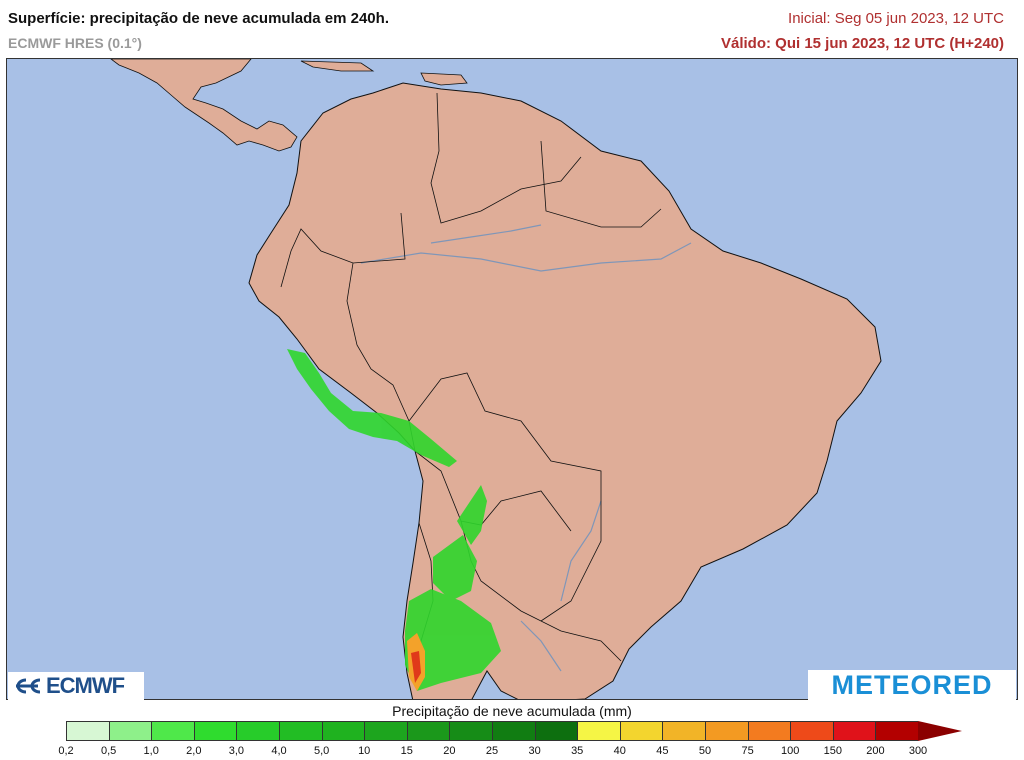  I want to click on colorbar-tick-label: 35, so click(577, 751).